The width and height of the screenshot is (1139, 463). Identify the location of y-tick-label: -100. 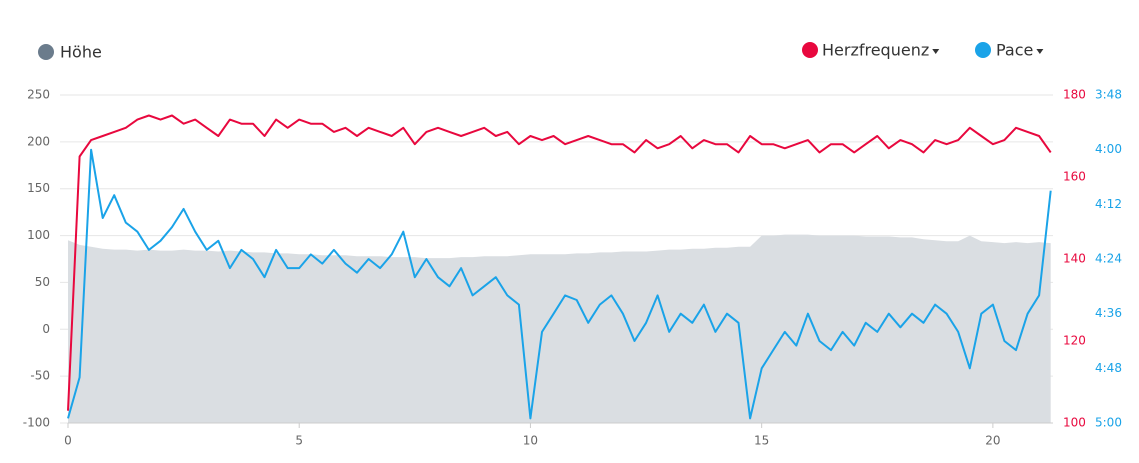
(36, 423).